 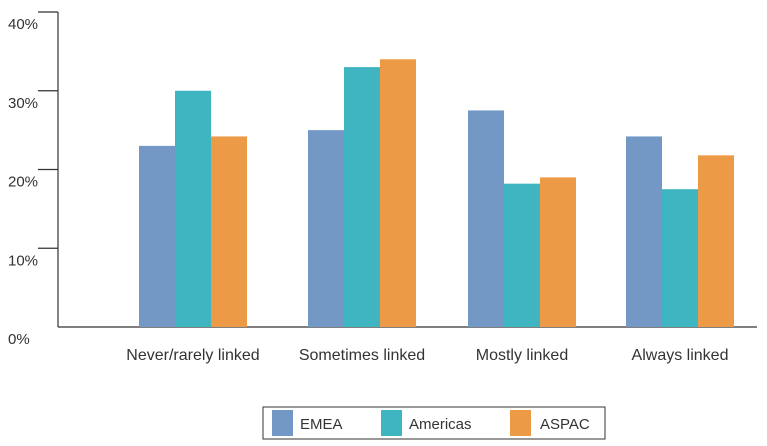 What do you see at coordinates (362, 355) in the screenshot?
I see `x-category-label: Sometimes linked` at bounding box center [362, 355].